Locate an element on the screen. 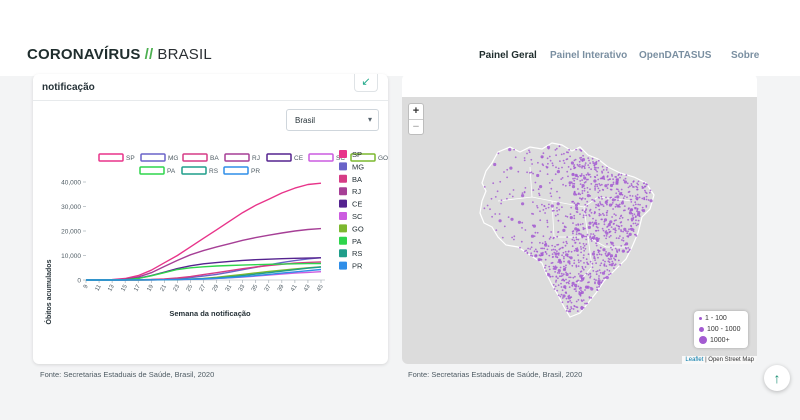 The height and width of the screenshot is (420, 800). map-card-header is located at coordinates (579, 85).